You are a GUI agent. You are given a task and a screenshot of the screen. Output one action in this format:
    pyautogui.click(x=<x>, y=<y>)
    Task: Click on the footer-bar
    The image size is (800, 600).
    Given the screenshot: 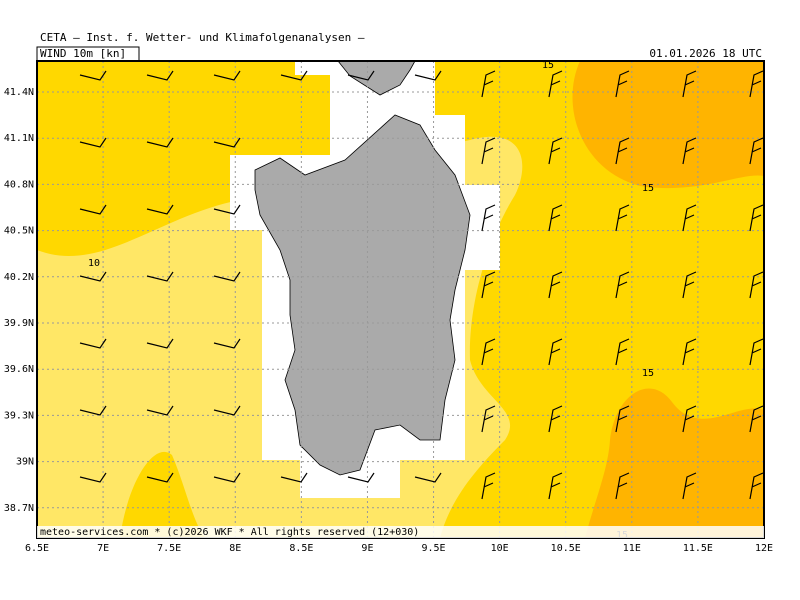 What is the action you would take?
    pyautogui.click(x=400, y=532)
    